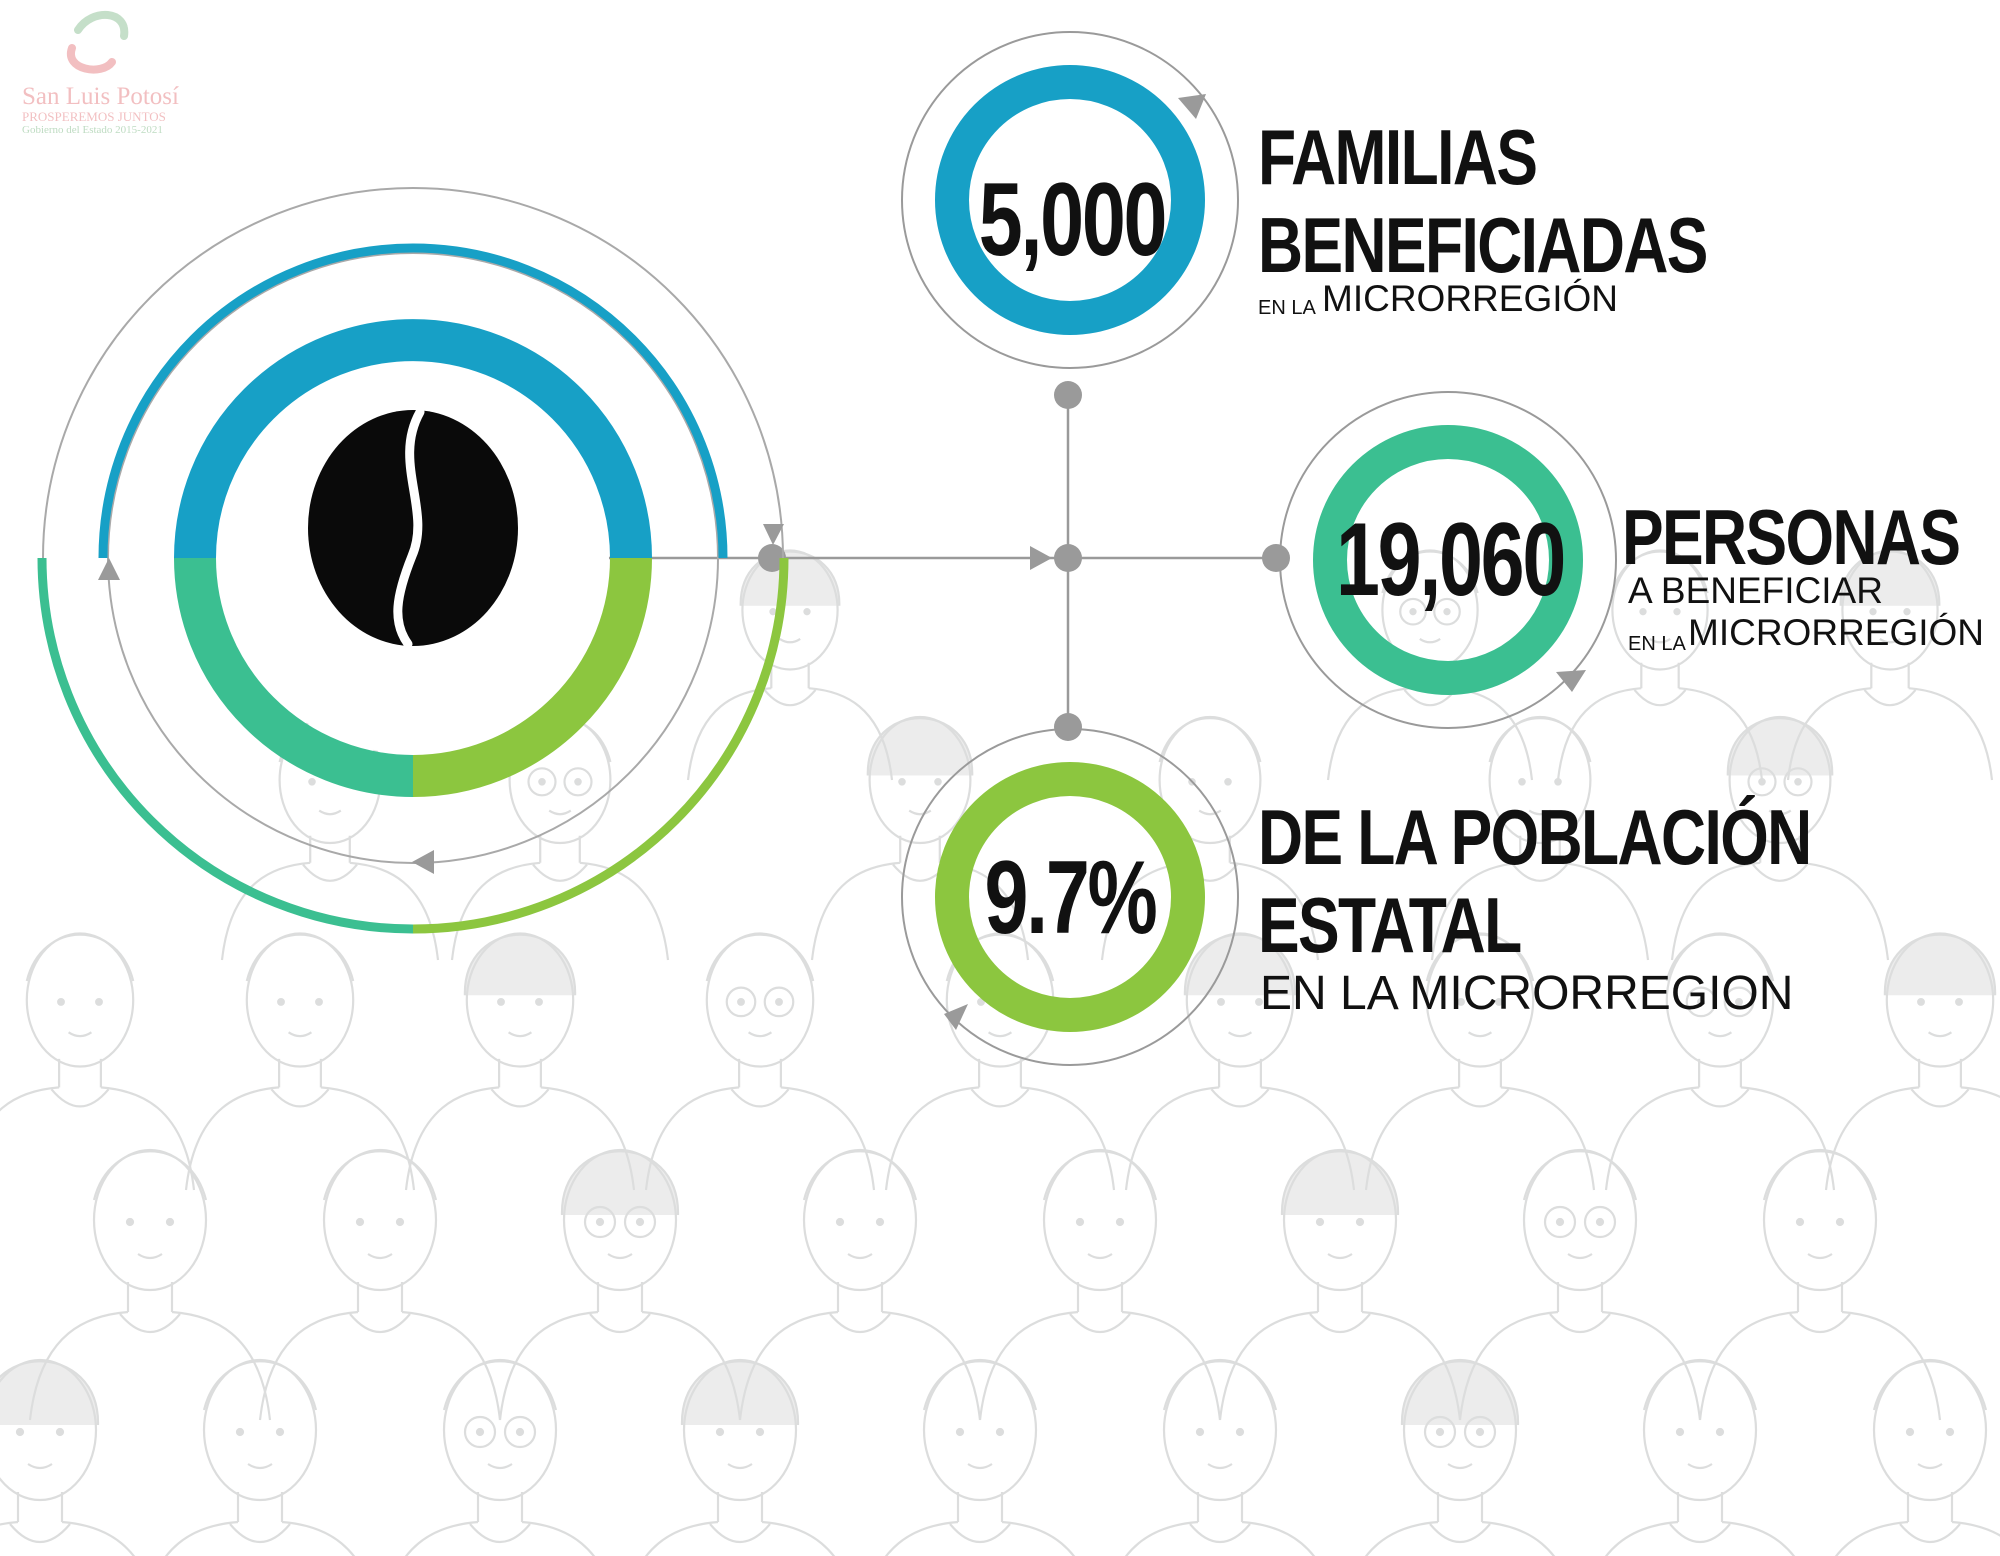 The width and height of the screenshot is (2000, 1556). Describe the element at coordinates (1390, 925) in the screenshot. I see `stat-heading-population-2: ESTATAL` at that location.